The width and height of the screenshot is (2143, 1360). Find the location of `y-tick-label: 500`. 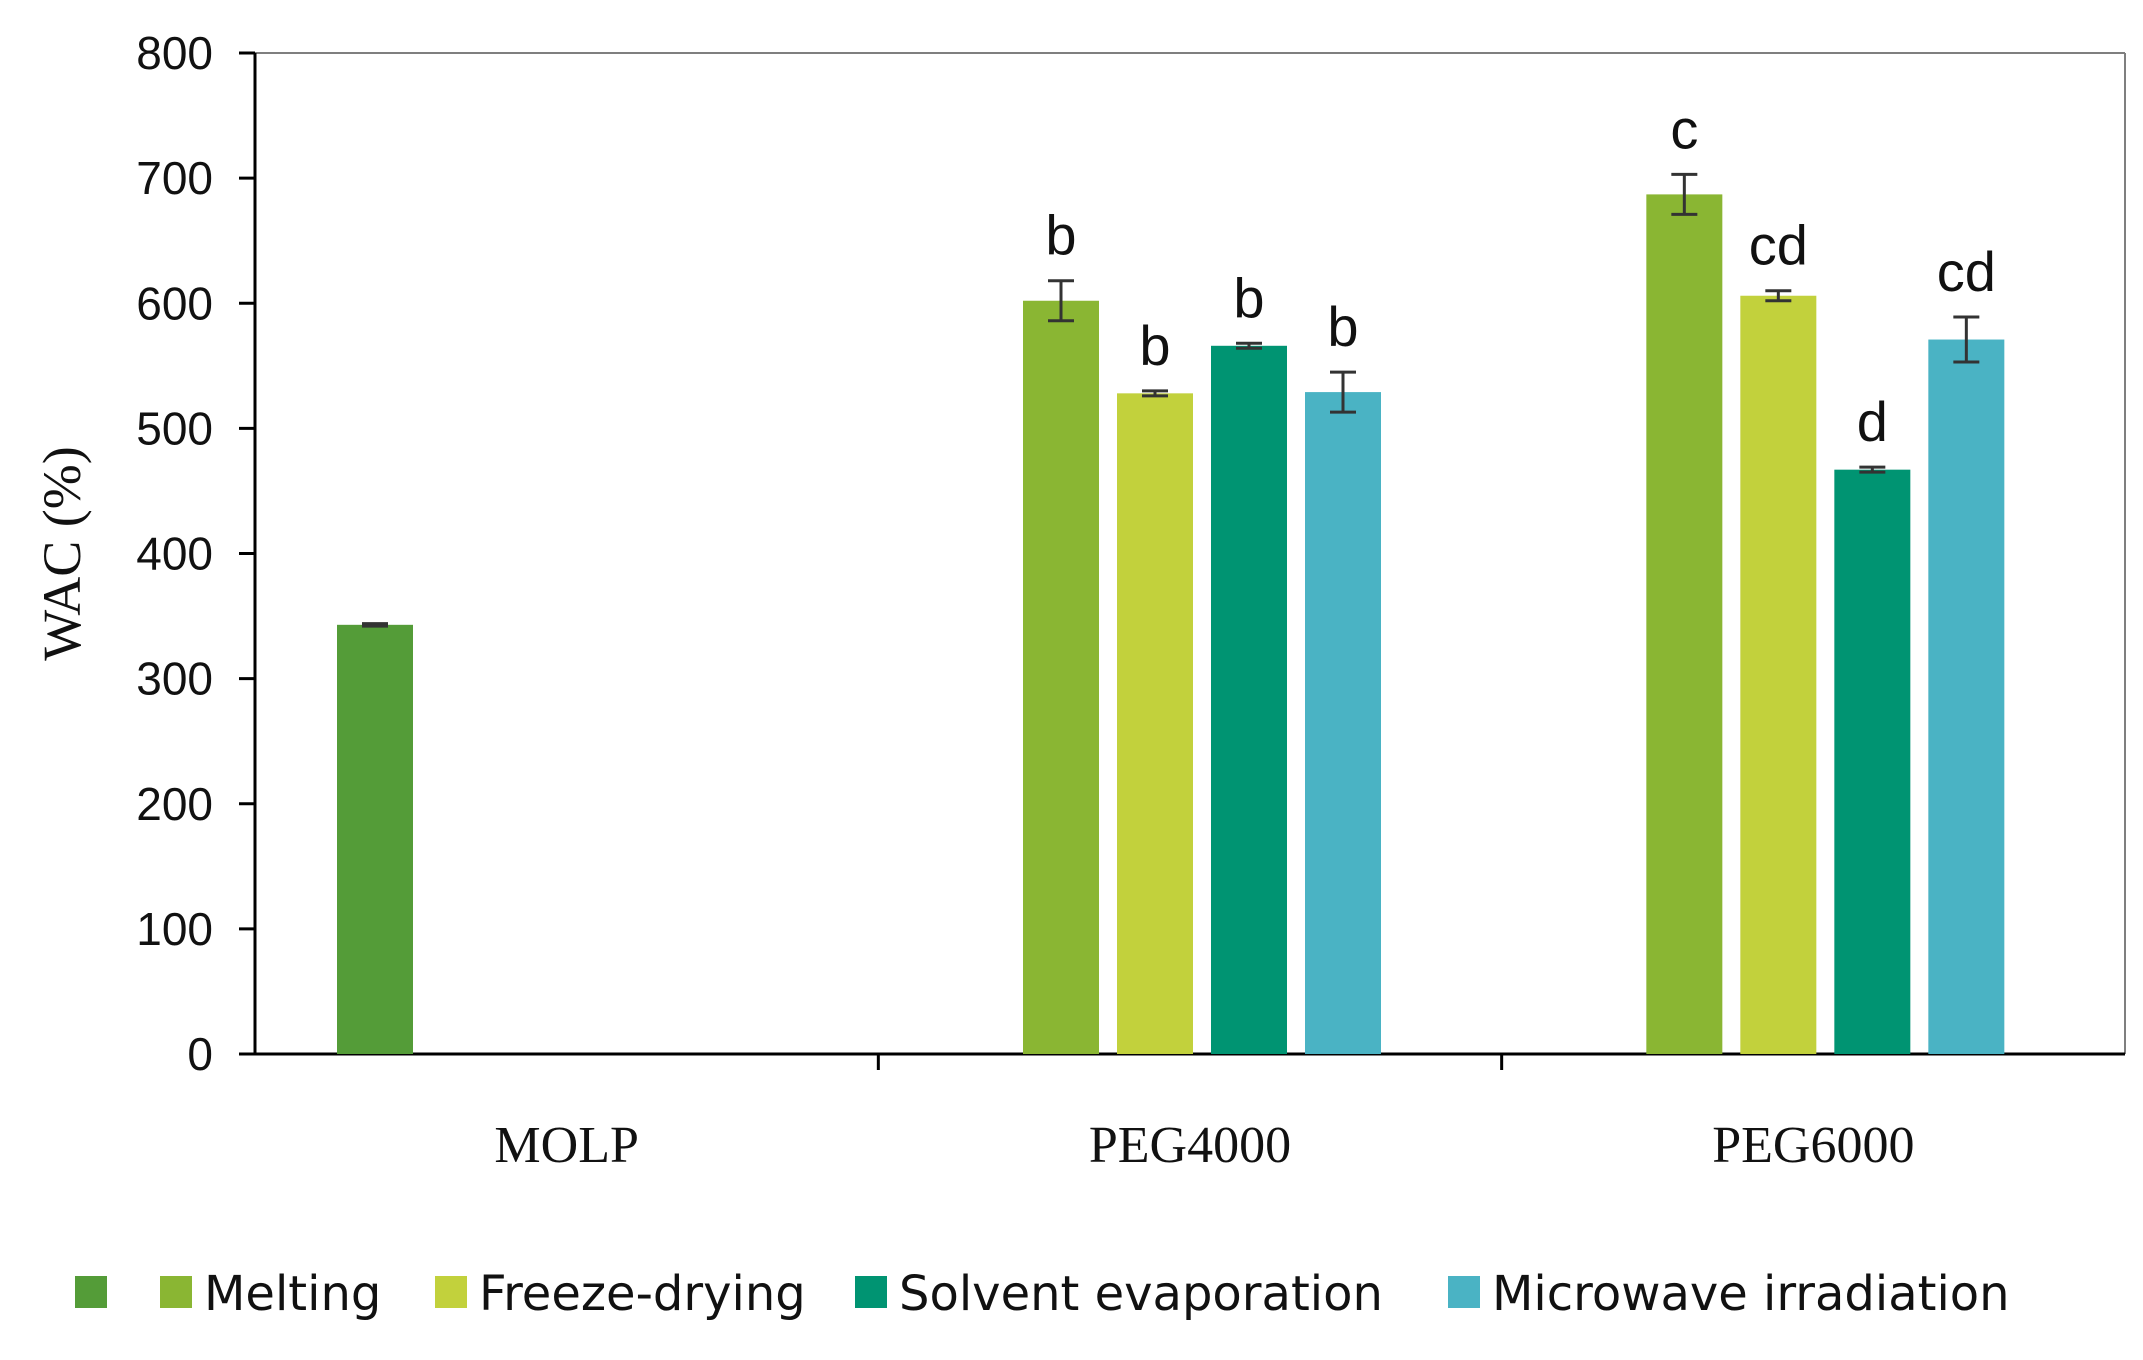

y-tick-label: 500 is located at coordinates (174, 428).